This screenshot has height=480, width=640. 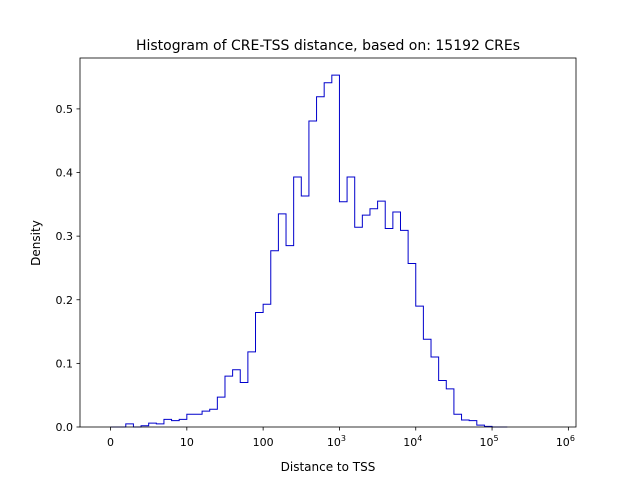 I want to click on x-tick-label: 100, so click(x=263, y=442).